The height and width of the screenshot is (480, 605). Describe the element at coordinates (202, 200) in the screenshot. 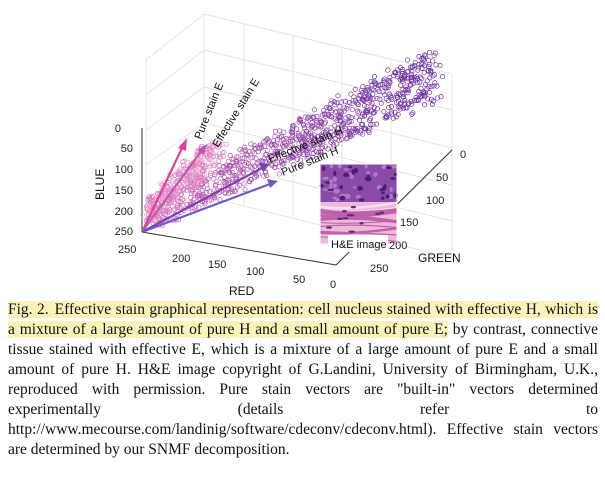

I see `effective-h-vector` at that location.